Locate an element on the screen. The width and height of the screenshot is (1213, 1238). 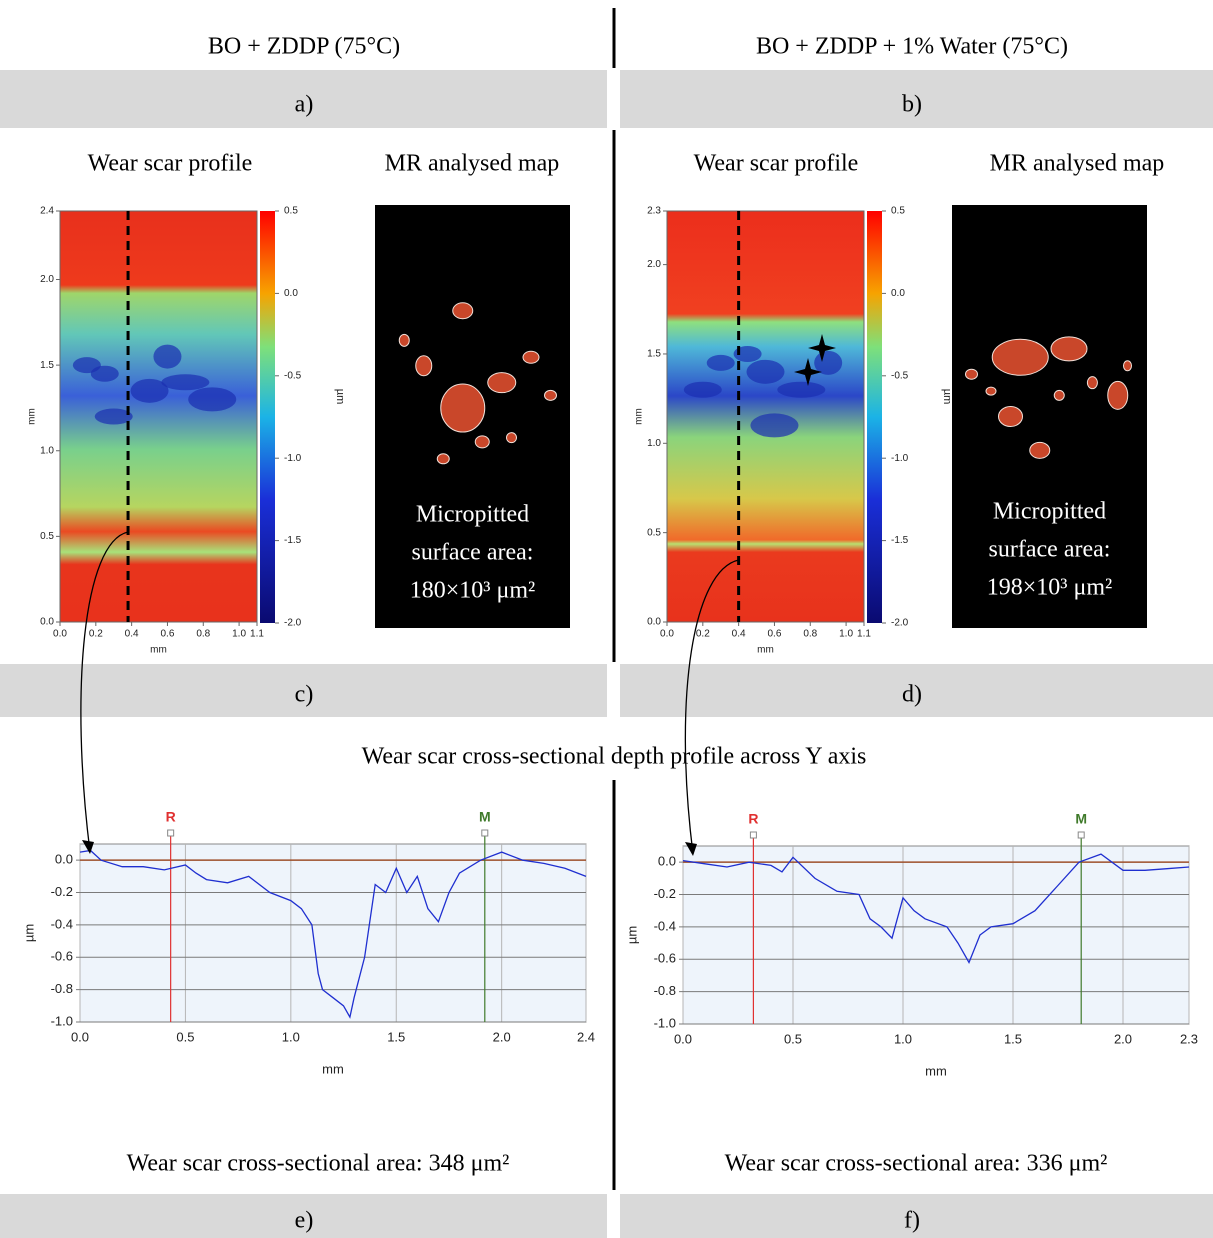
map-text: 198×10³ μm² is located at coordinates (1049, 588).